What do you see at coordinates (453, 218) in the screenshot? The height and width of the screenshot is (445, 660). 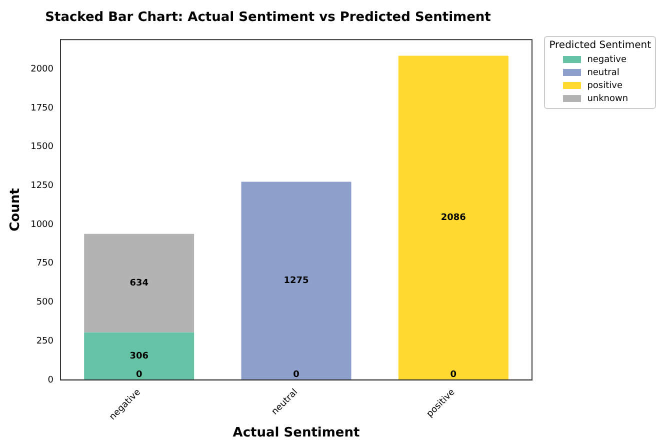 I see `data-label: 2086` at bounding box center [453, 218].